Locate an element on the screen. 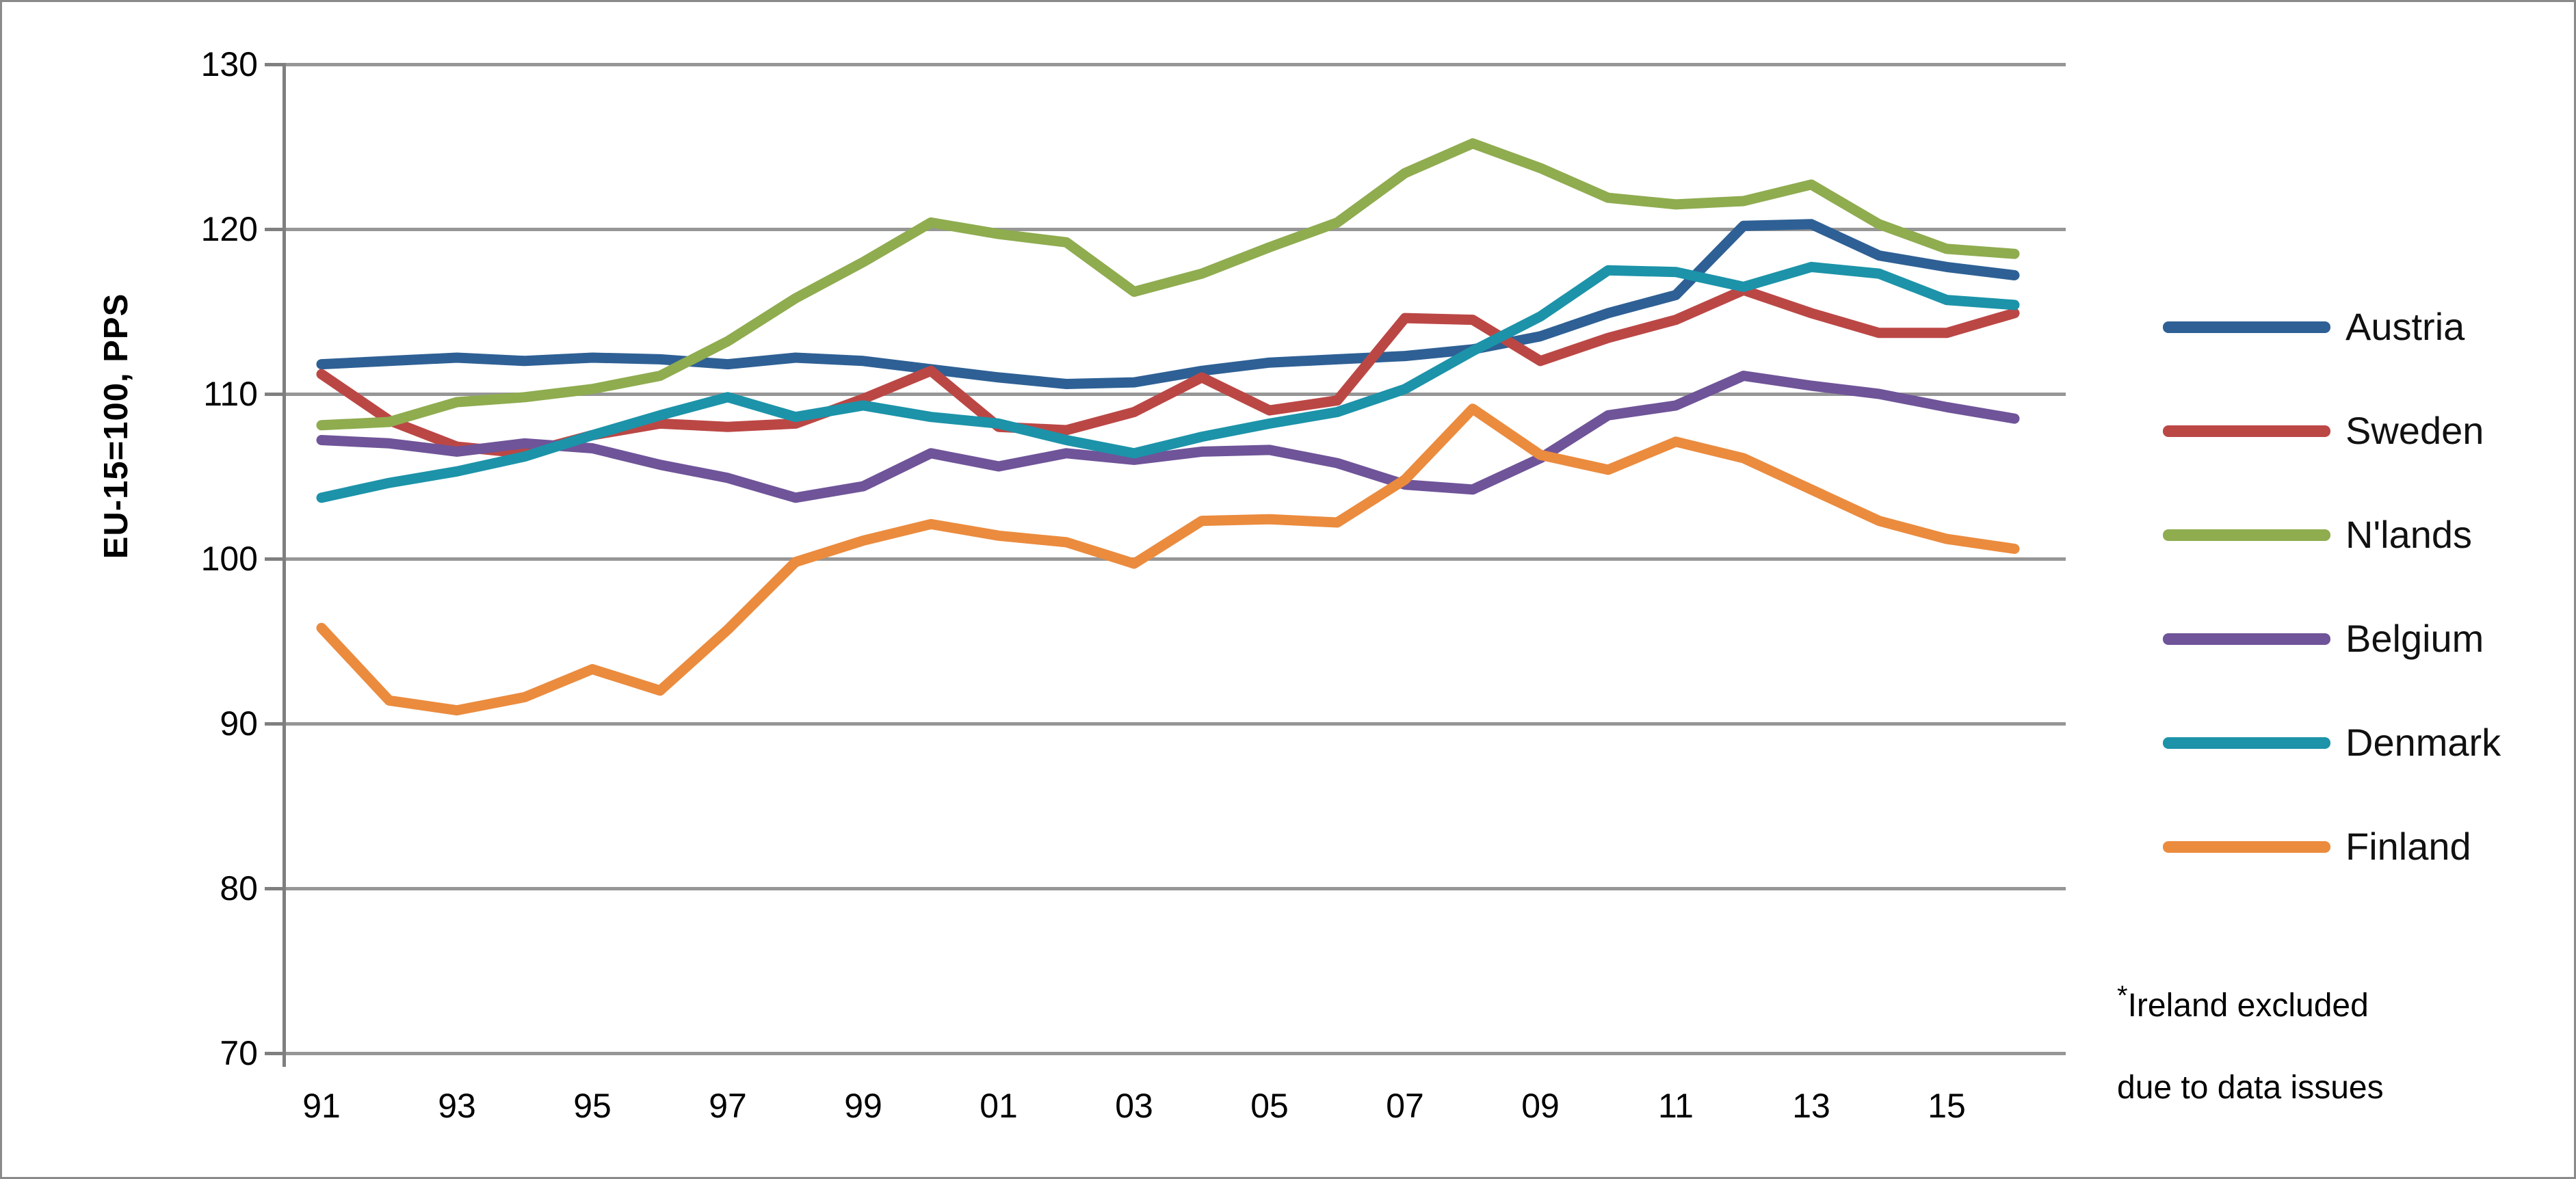  legend-swatch-sweden is located at coordinates (2246, 431).